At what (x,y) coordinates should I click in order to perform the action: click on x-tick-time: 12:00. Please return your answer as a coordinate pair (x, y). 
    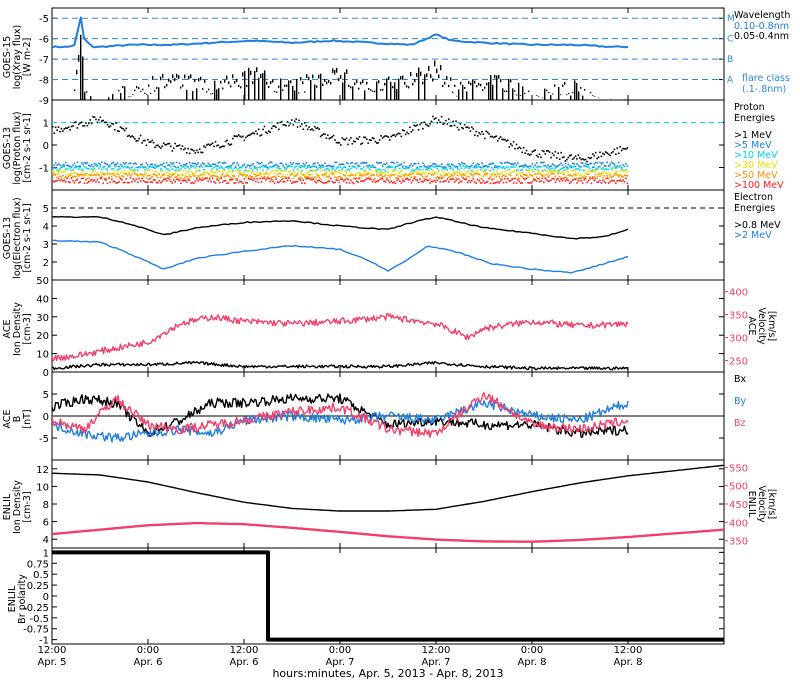
    Looking at the image, I should click on (436, 650).